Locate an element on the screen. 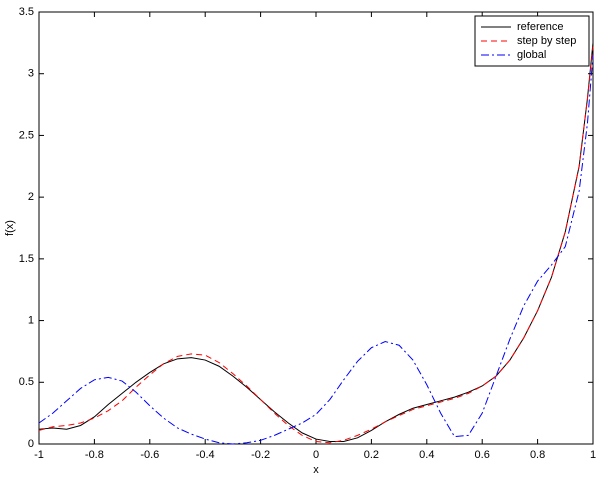 The width and height of the screenshot is (599, 479). x-tick-label: -0.8 is located at coordinates (94, 455).